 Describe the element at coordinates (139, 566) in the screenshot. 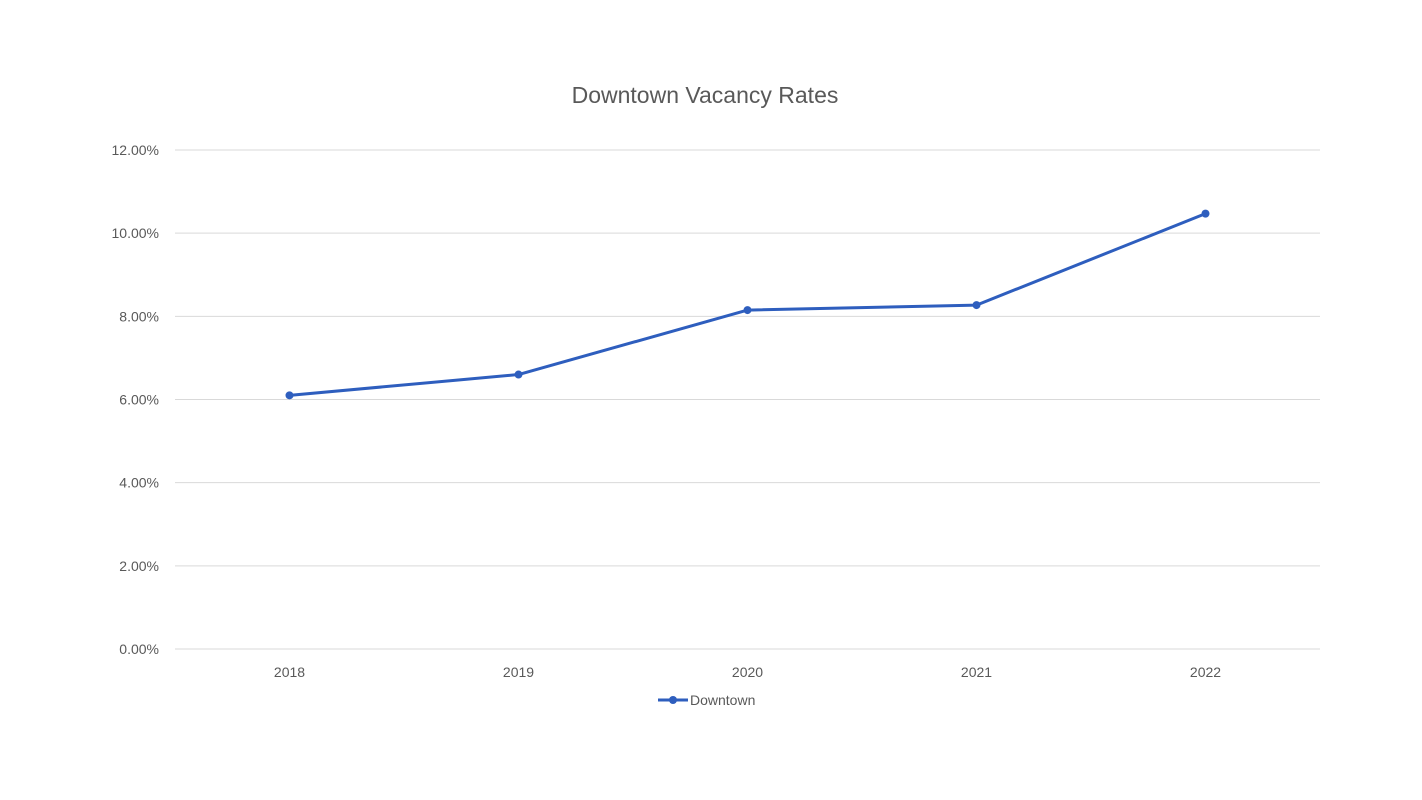

I see `y-tick-label: 2.00%` at that location.